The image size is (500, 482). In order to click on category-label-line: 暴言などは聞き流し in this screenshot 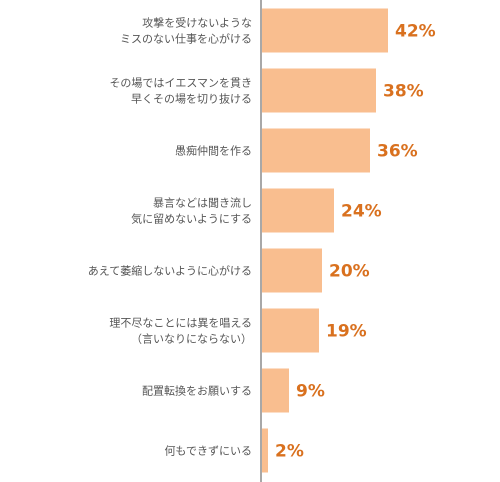, I will do `click(202, 203)`.